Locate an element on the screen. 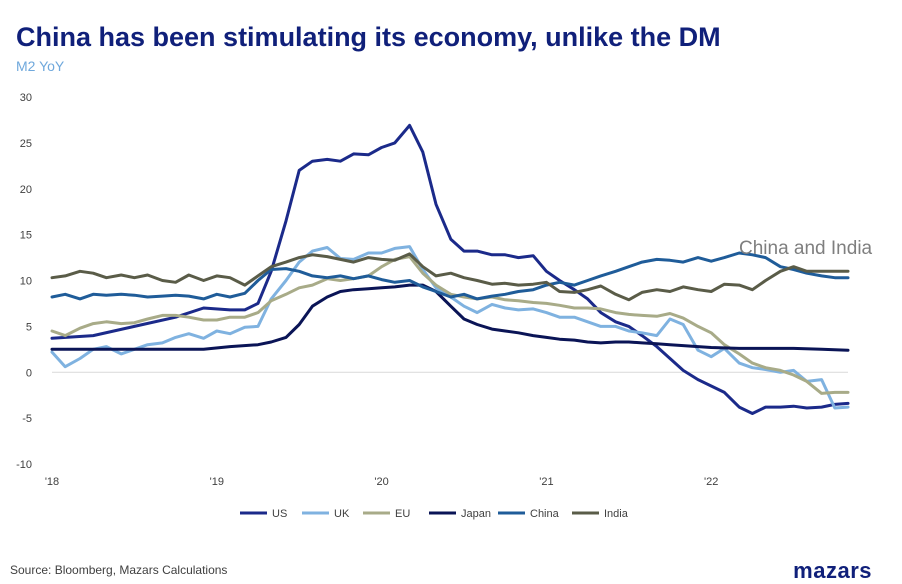 This screenshot has width=902, height=584. x-tick-label: '21 is located at coordinates (546, 482).